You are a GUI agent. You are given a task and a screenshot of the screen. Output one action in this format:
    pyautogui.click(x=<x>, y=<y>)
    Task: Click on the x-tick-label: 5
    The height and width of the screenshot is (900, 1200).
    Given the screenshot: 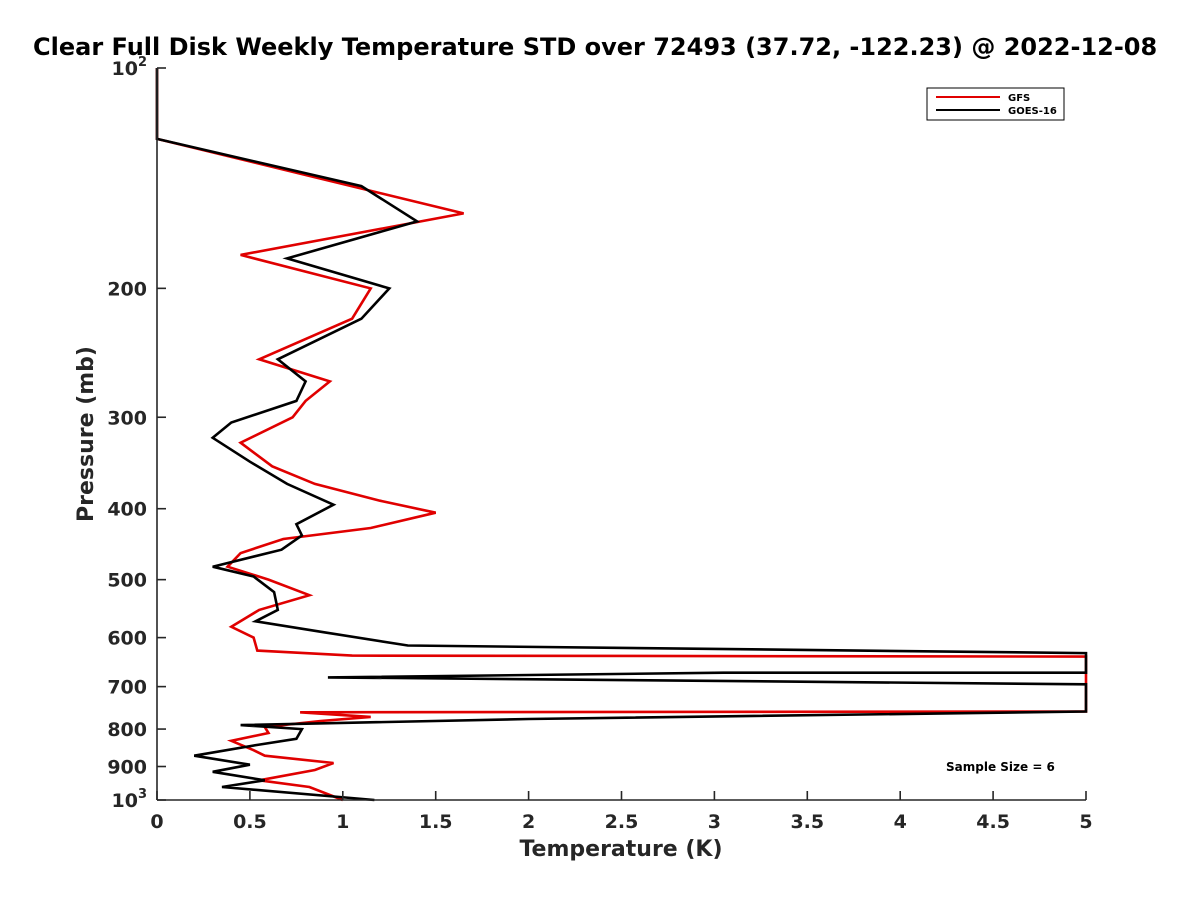 What is the action you would take?
    pyautogui.click(x=1085, y=822)
    